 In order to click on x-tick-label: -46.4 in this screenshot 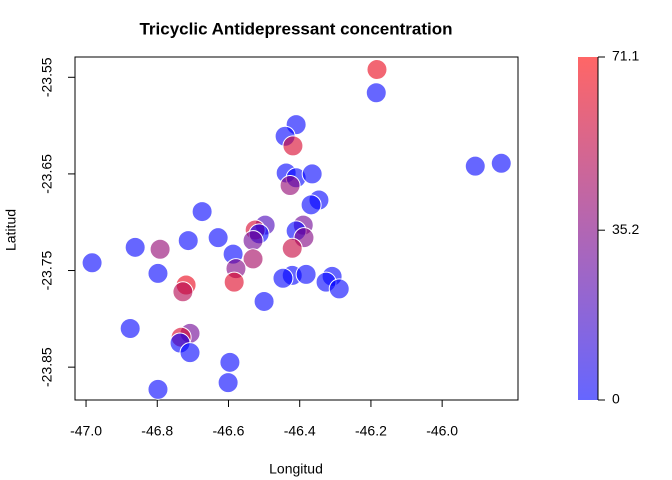, I will do `click(300, 431)`.